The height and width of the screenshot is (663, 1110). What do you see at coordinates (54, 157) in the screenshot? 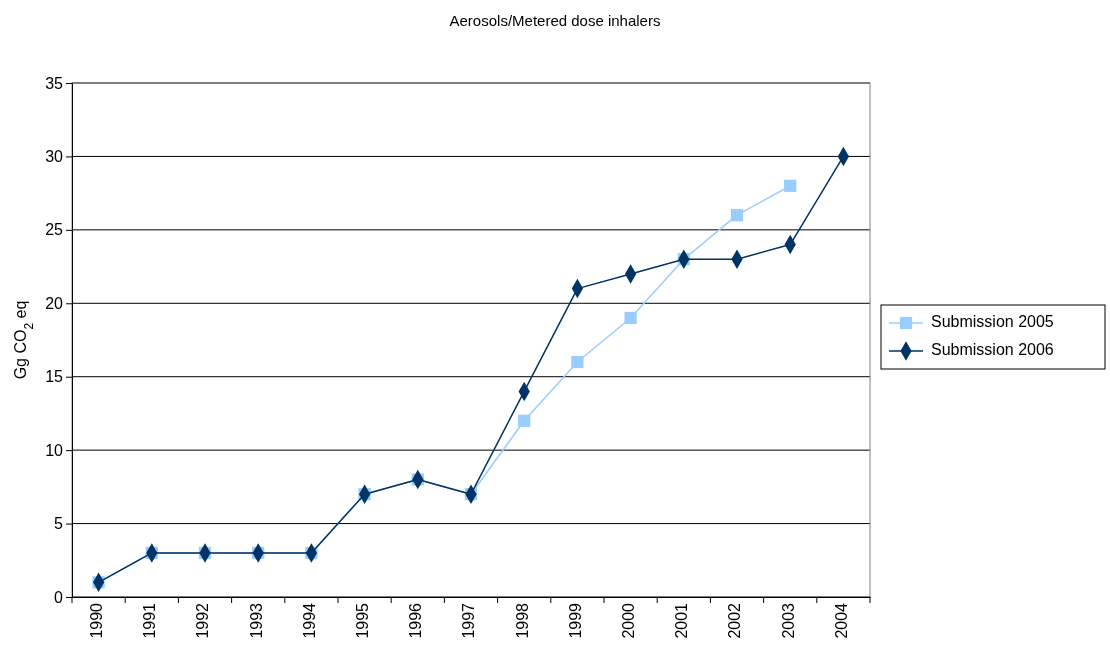
I see `y-tick-label: 30` at bounding box center [54, 157].